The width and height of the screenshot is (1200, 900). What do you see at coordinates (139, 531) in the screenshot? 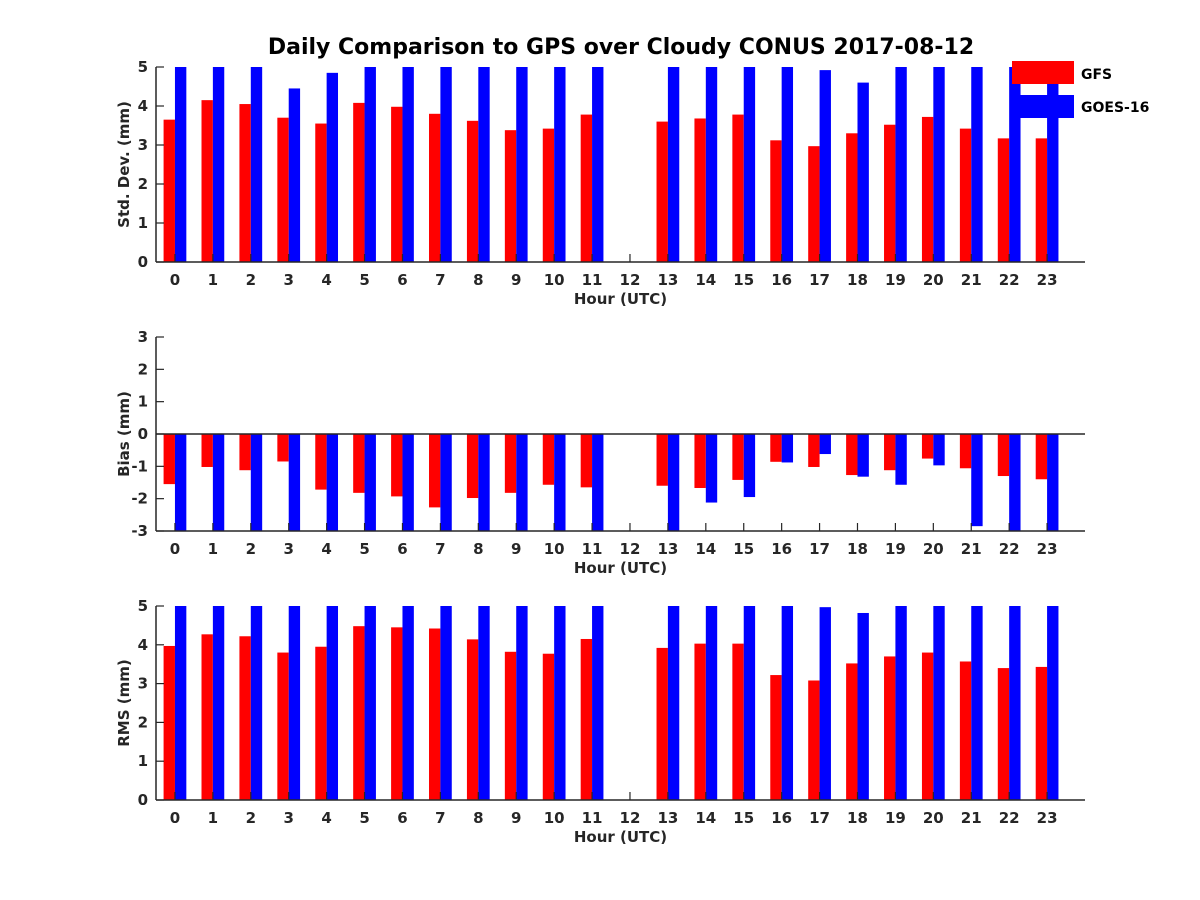
I see `y-tick-label: -3` at bounding box center [139, 531].